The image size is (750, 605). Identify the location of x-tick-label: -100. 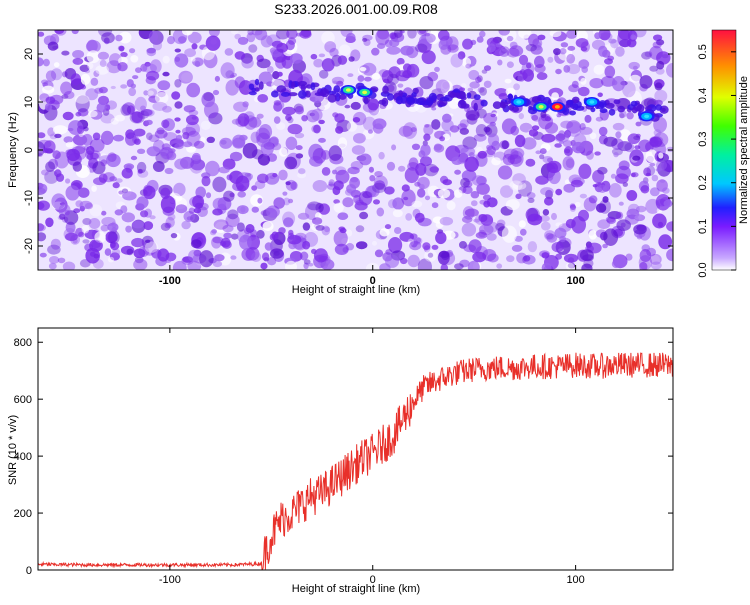
(170, 281).